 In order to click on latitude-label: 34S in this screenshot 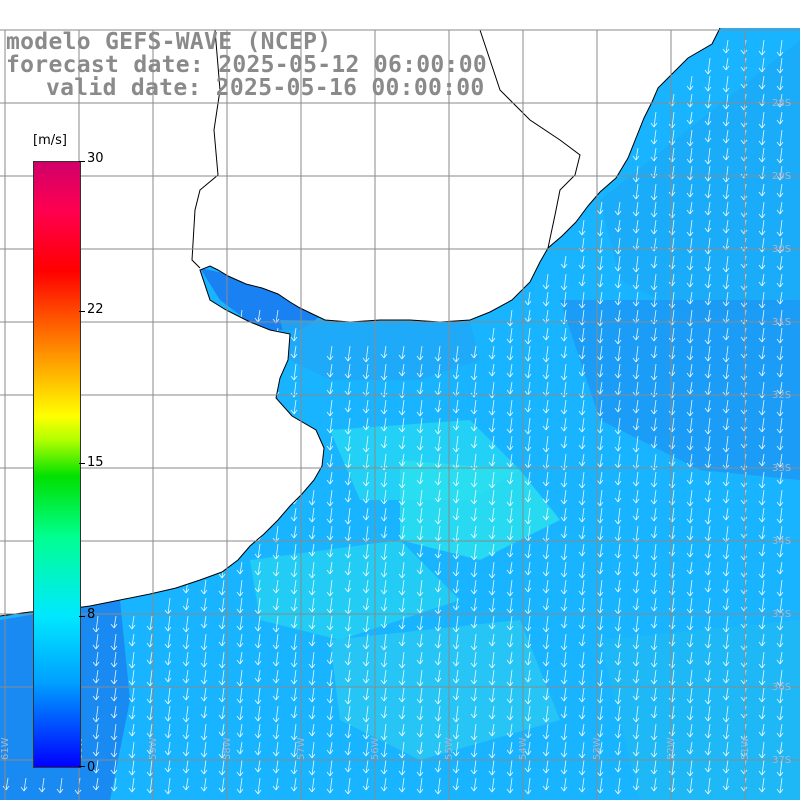, I will do `click(781, 541)`.